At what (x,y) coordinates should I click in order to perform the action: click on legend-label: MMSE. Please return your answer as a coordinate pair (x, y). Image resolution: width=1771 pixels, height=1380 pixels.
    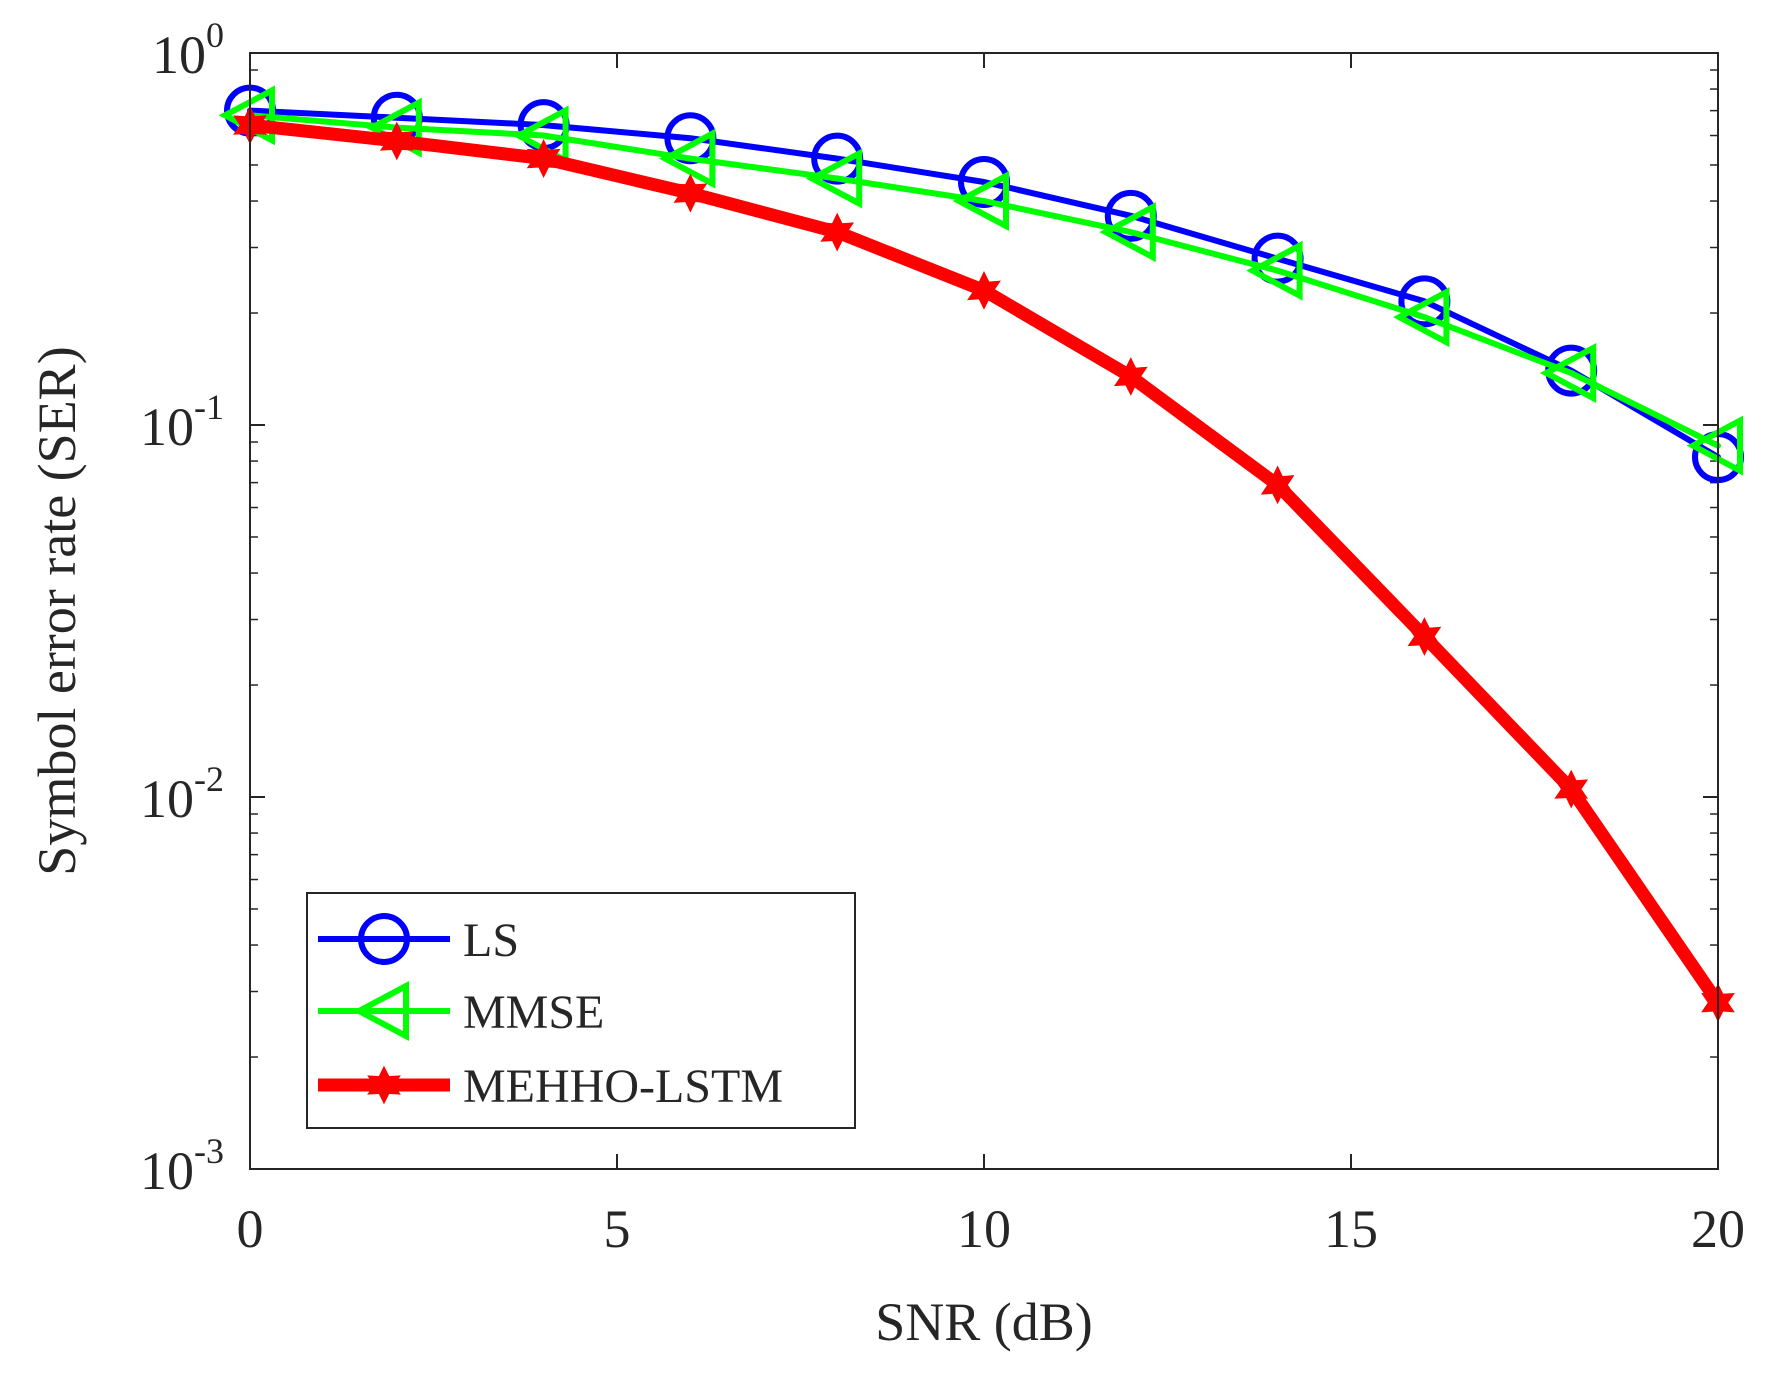
    Looking at the image, I should click on (533, 1012).